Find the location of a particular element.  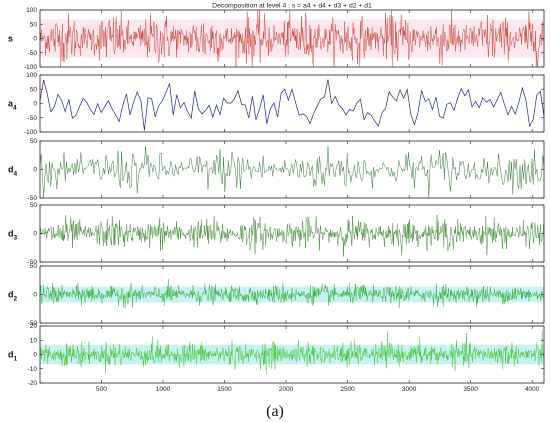

panel-a4: 100 50 0 -50 -100 a4 is located at coordinates (276, 104).